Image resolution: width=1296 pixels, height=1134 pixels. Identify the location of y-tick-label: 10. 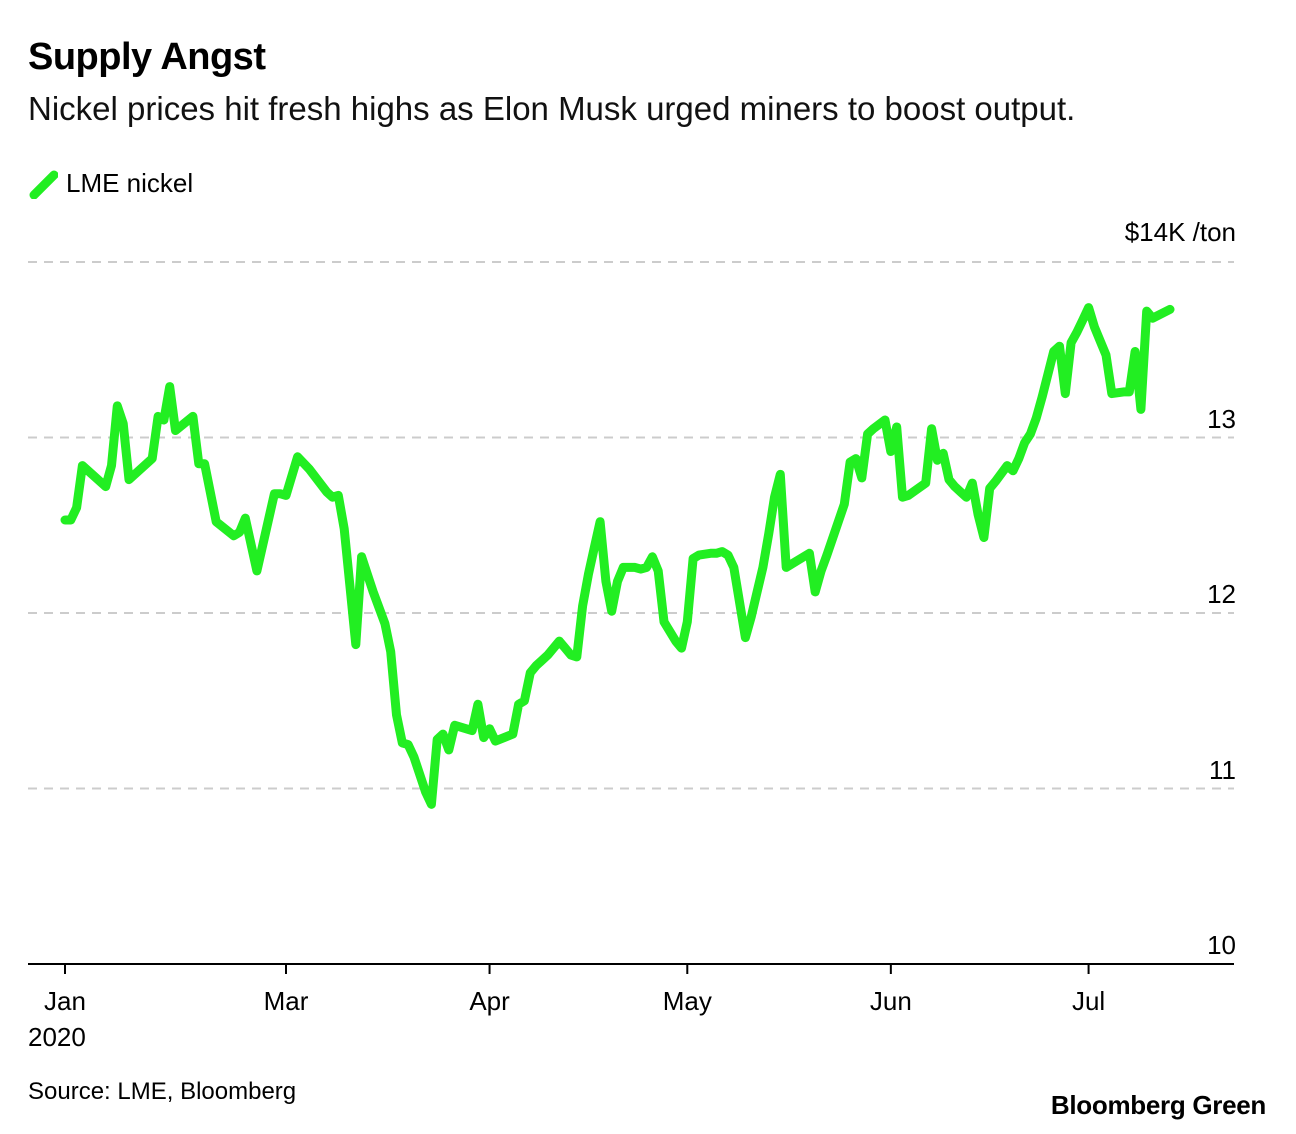
(1221, 945).